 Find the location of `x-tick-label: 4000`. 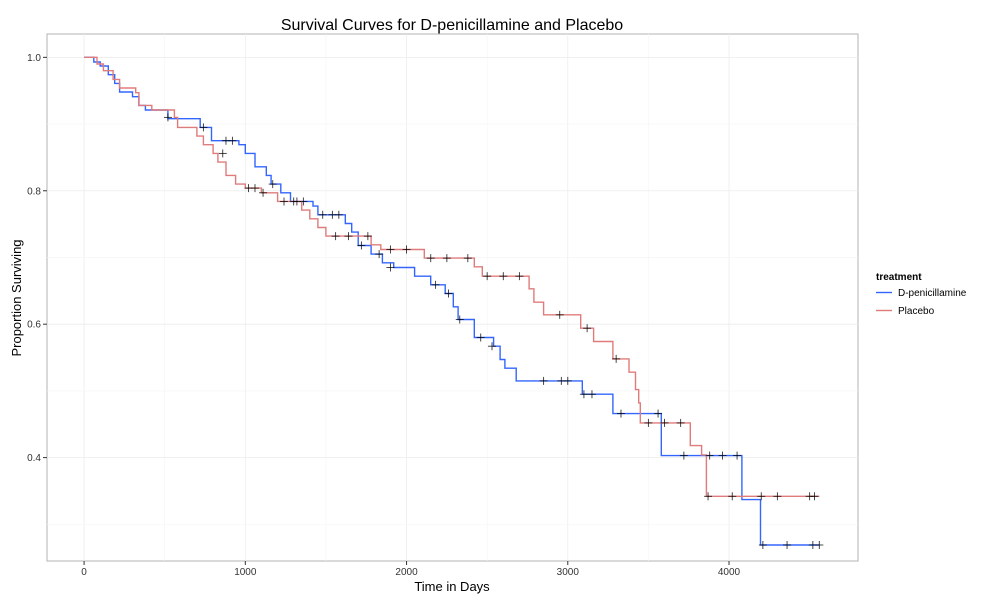

x-tick-label: 4000 is located at coordinates (729, 572).